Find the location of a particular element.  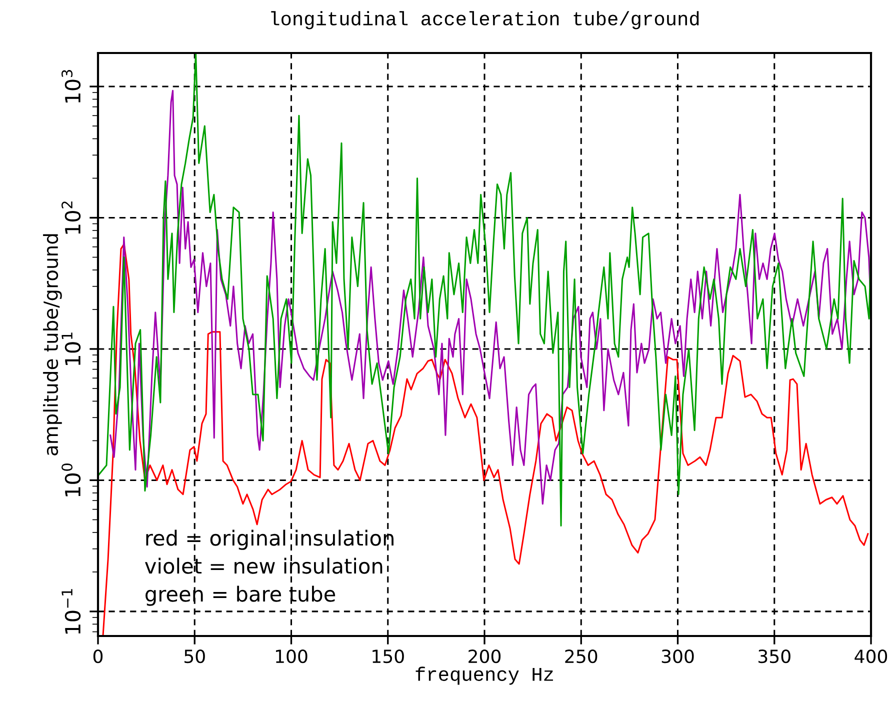

x-axis-title: frequency Hz is located at coordinates (484, 675).